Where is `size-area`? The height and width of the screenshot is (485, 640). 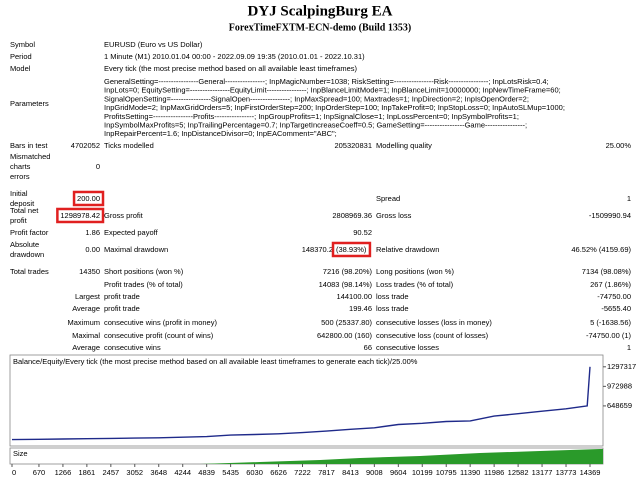
size-area is located at coordinates (401, 456).